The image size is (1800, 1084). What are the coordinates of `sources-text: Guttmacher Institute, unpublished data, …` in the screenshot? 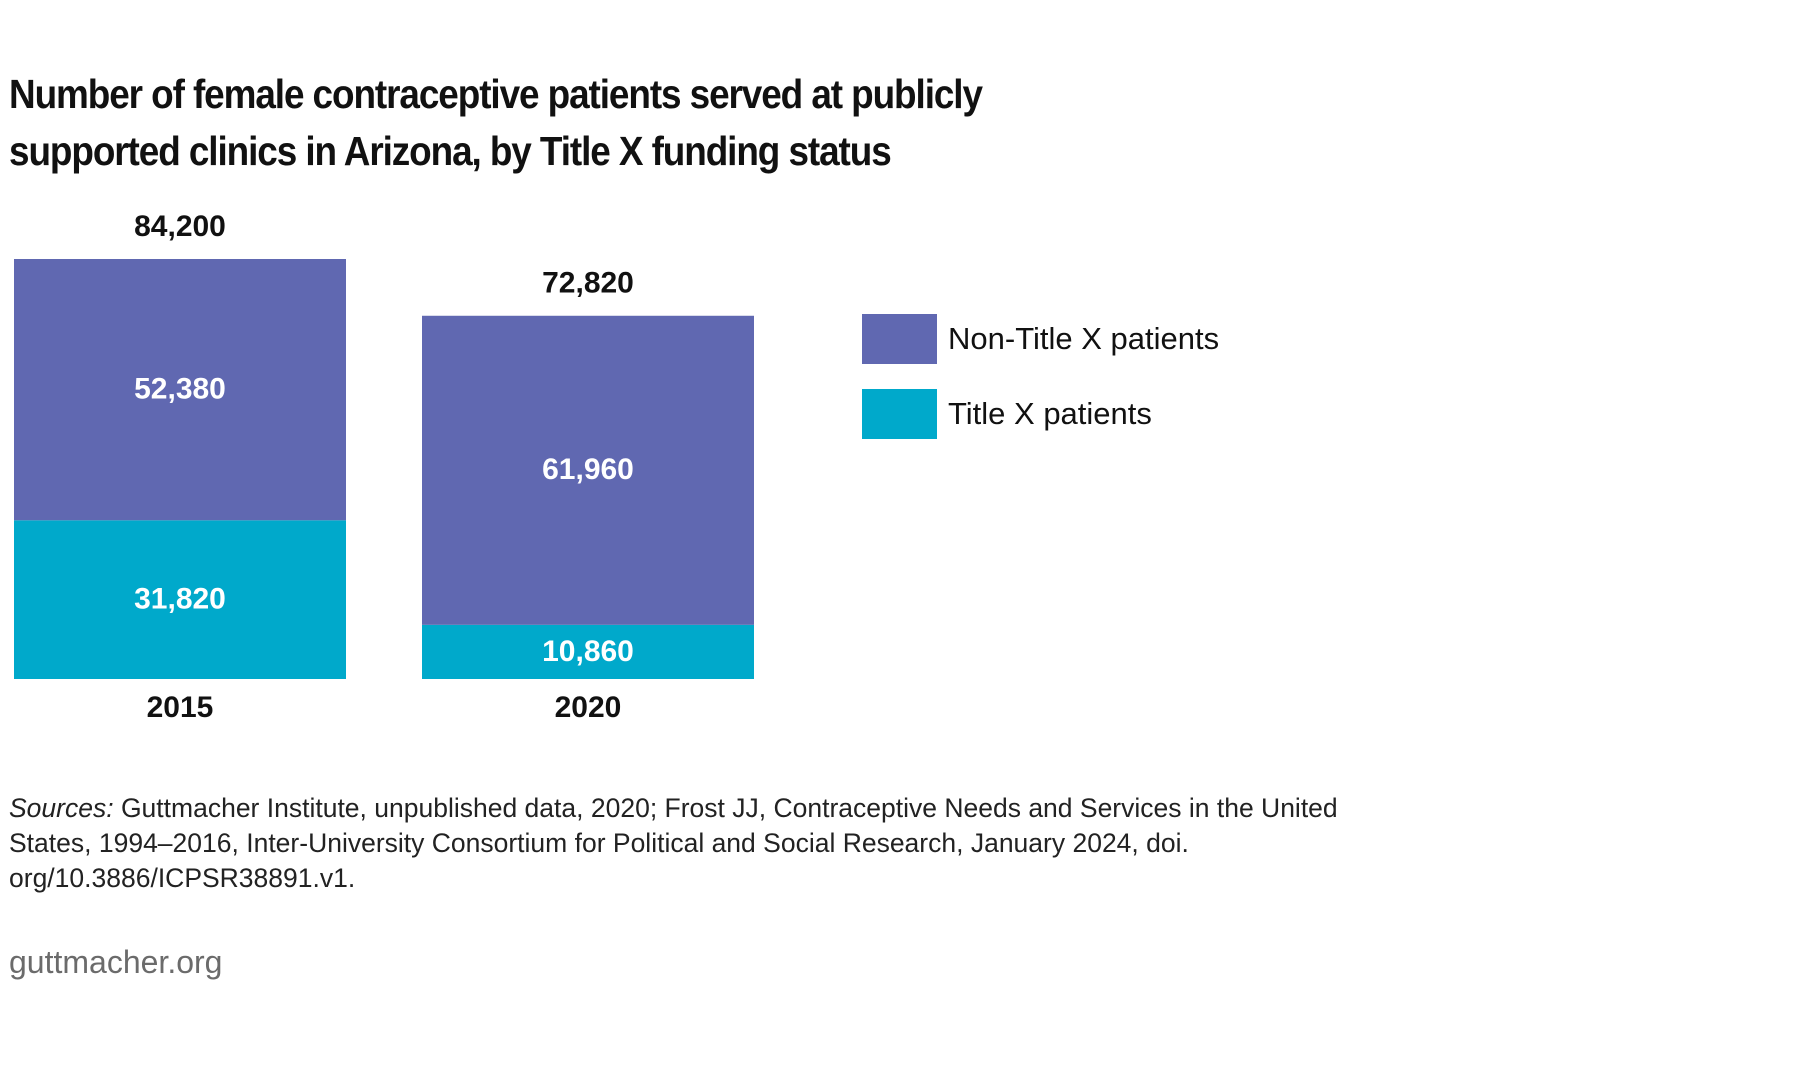 It's located at (673, 843).